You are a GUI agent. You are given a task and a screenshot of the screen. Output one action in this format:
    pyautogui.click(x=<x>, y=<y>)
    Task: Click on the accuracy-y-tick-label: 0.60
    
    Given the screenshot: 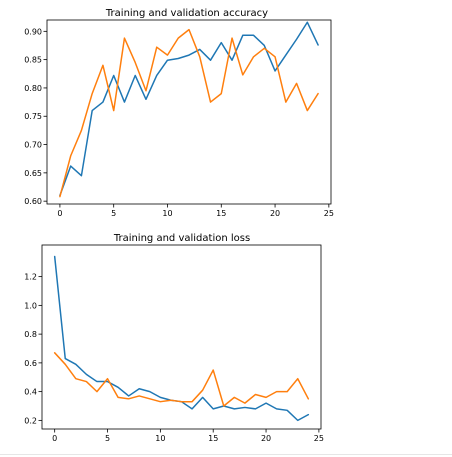 What is the action you would take?
    pyautogui.click(x=33, y=201)
    